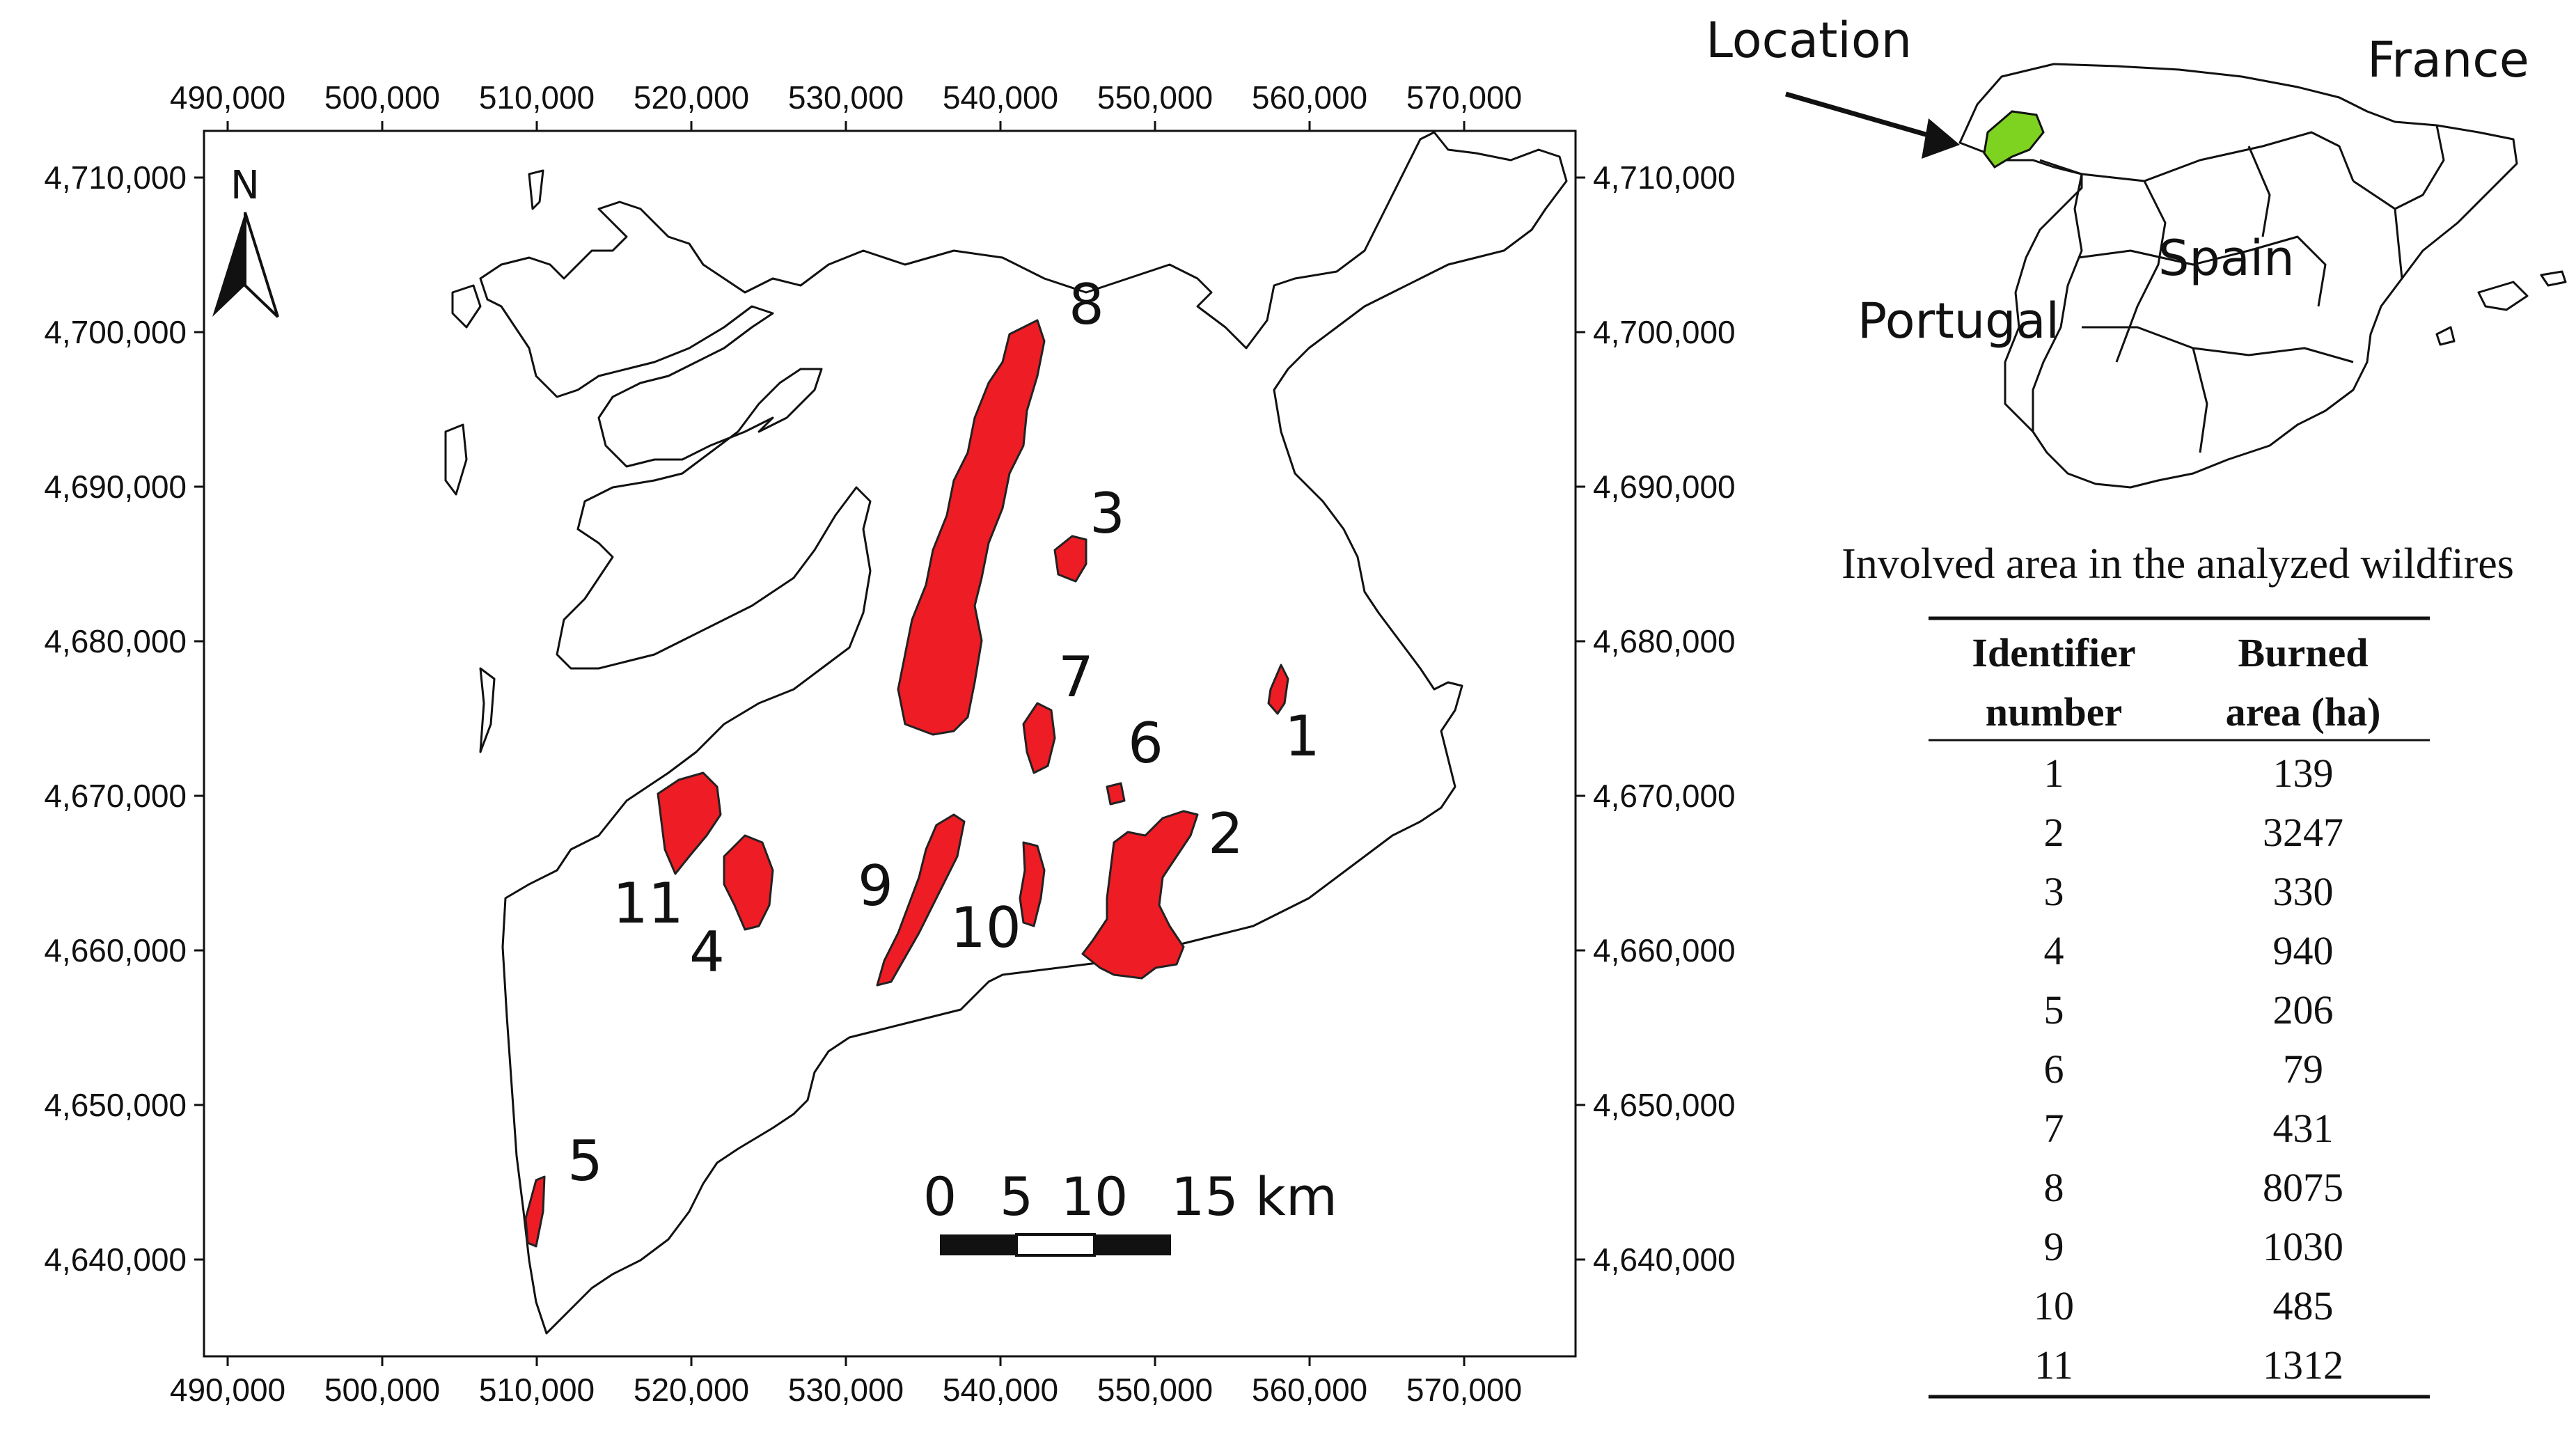 The height and width of the screenshot is (1435, 2576). I want to click on x-tick-bottom-label: 560,000, so click(1309, 1390).